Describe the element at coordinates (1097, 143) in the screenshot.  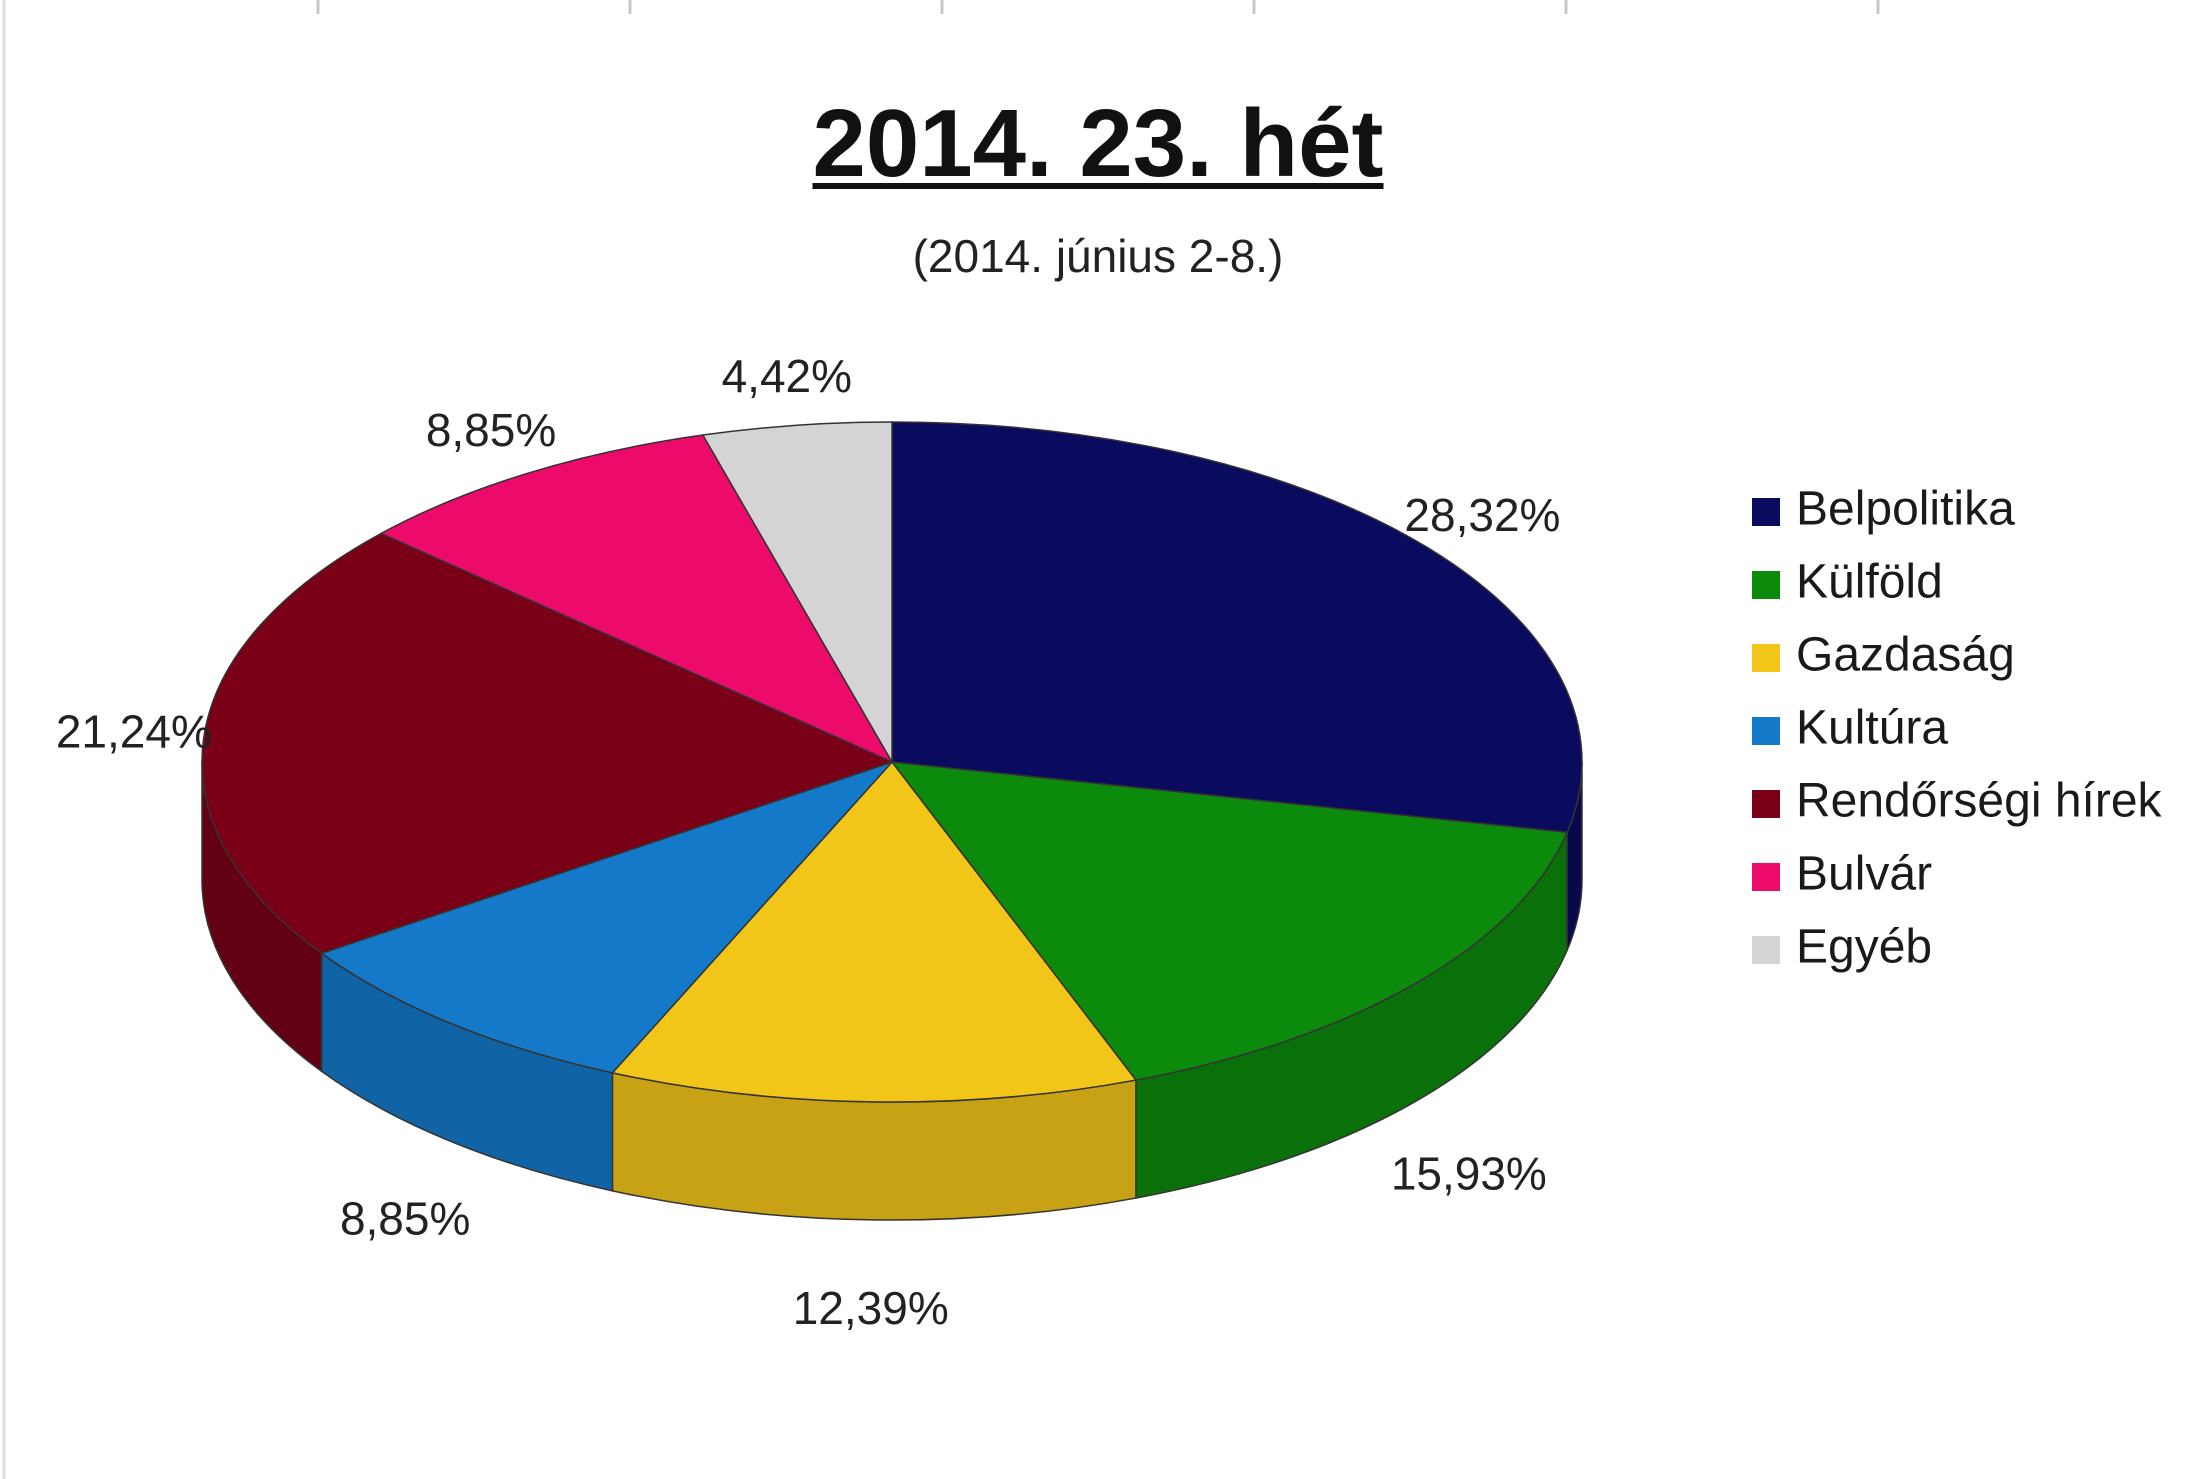
I see `chart-title: 2014. 23. hét` at that location.